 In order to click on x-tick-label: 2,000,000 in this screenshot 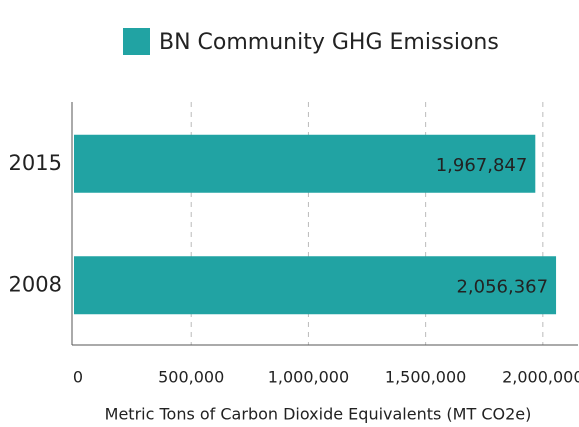, I will do `click(540, 377)`.